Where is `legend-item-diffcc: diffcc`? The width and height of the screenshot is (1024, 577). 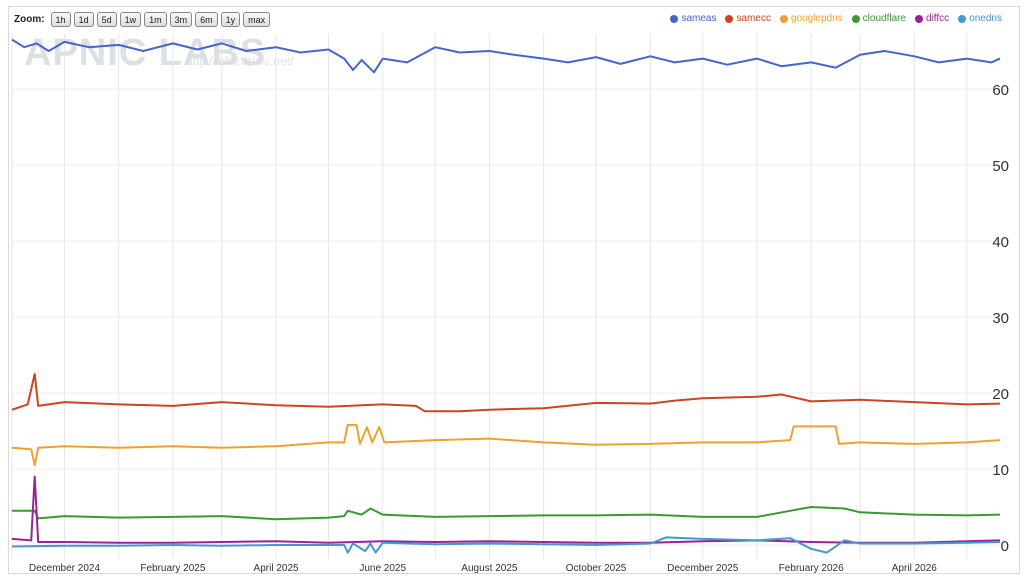 legend-item-diffcc: diffcc is located at coordinates (932, 18).